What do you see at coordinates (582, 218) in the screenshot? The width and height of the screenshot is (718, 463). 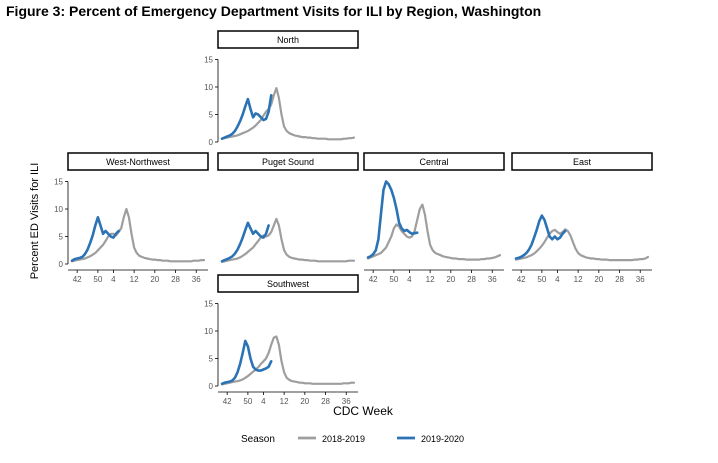 I see `panel-east: East 42 50 4 12 20 28 36` at bounding box center [582, 218].